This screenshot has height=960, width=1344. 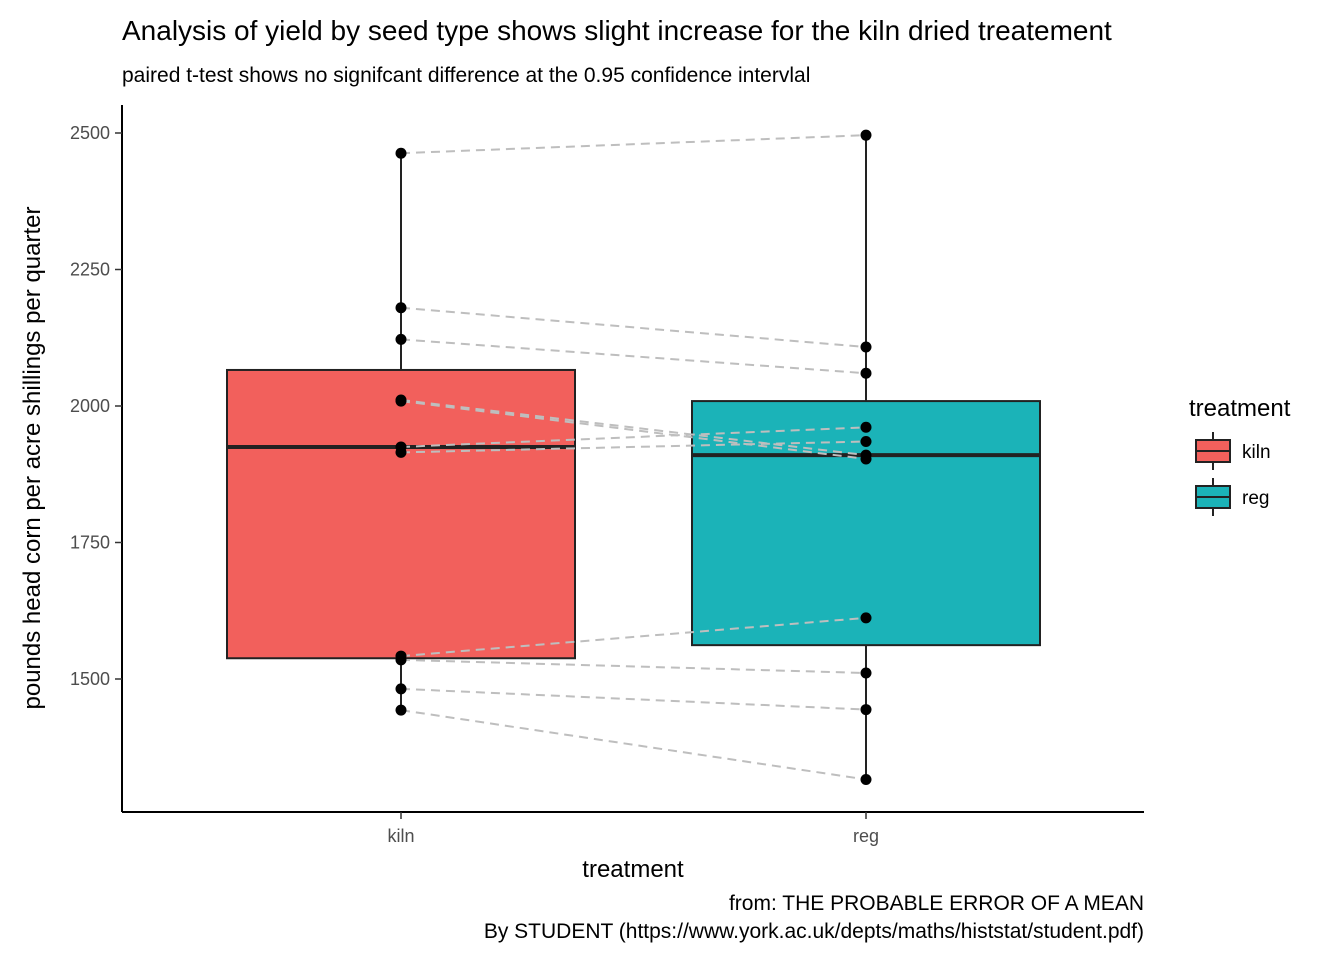 What do you see at coordinates (1240, 408) in the screenshot?
I see `legend-title: treatment` at bounding box center [1240, 408].